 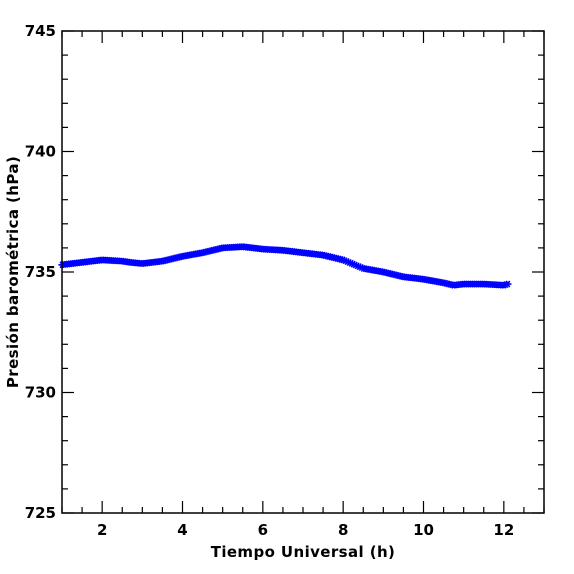 What do you see at coordinates (423, 530) in the screenshot?
I see `x-tick-label: 10` at bounding box center [423, 530].